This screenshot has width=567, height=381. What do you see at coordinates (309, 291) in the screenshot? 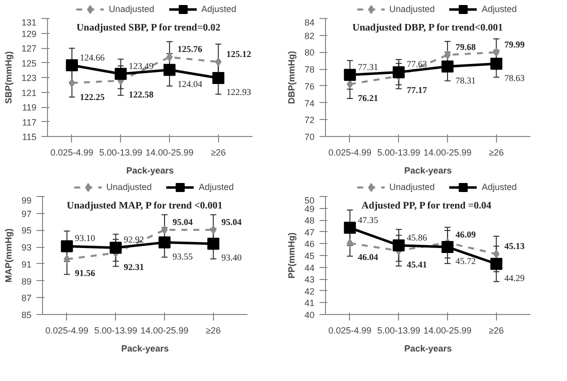
I see `y-tick-label: 42` at bounding box center [309, 291].